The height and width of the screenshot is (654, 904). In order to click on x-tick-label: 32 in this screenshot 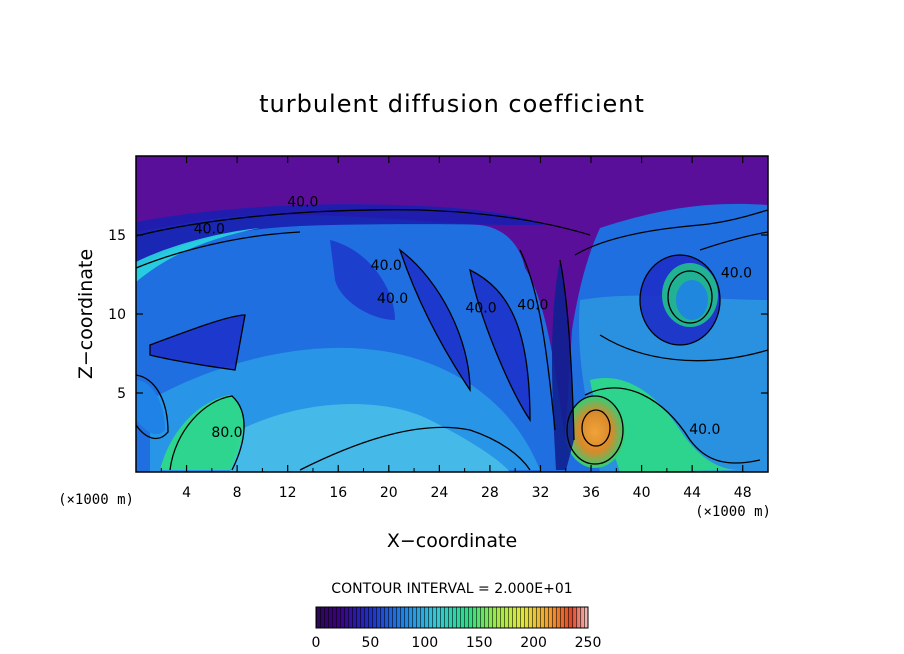, I will do `click(541, 493)`.